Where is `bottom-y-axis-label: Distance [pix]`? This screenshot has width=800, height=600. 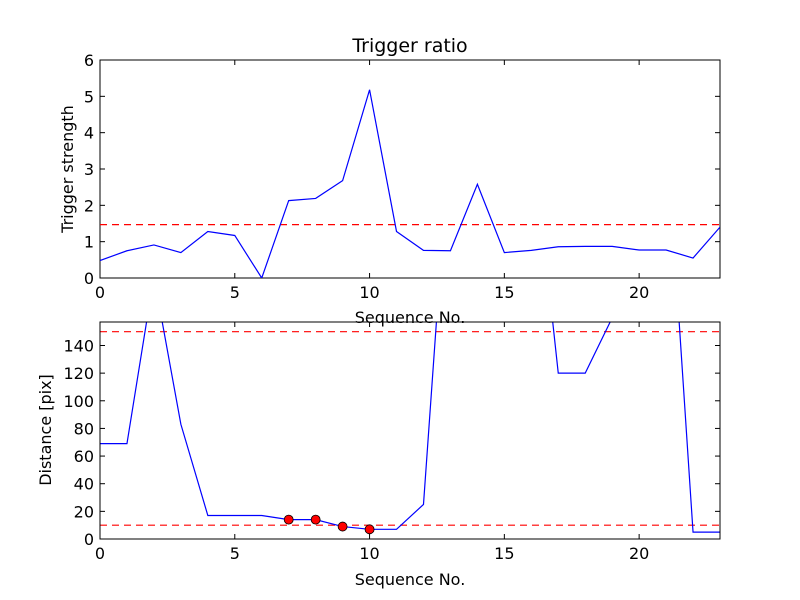 bottom-y-axis-label: Distance [pix] is located at coordinates (45, 430).